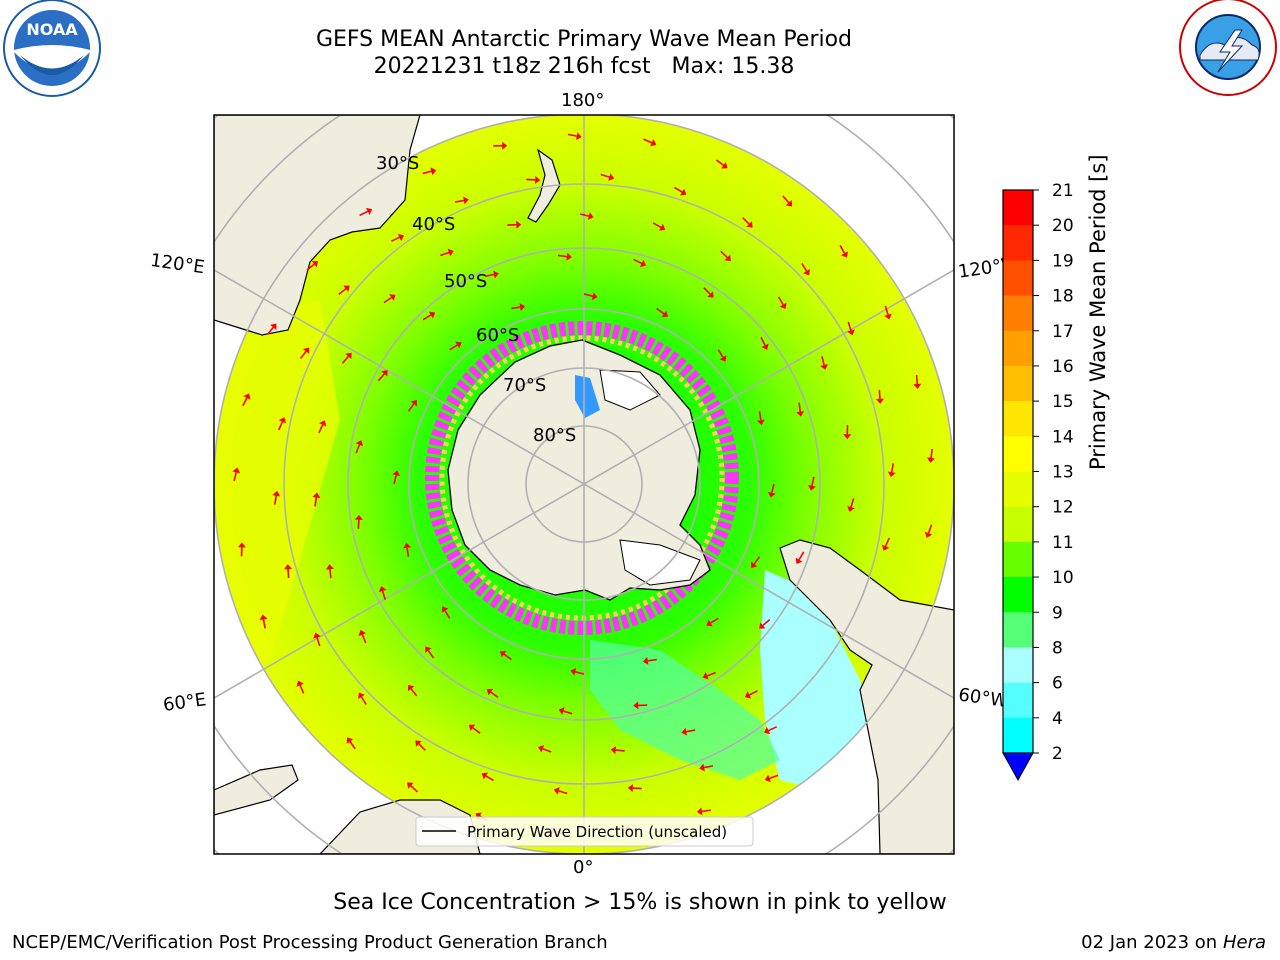 Image resolution: width=1280 pixels, height=960 pixels. What do you see at coordinates (1063, 402) in the screenshot?
I see `colorbar-tick-label: 15` at bounding box center [1063, 402].